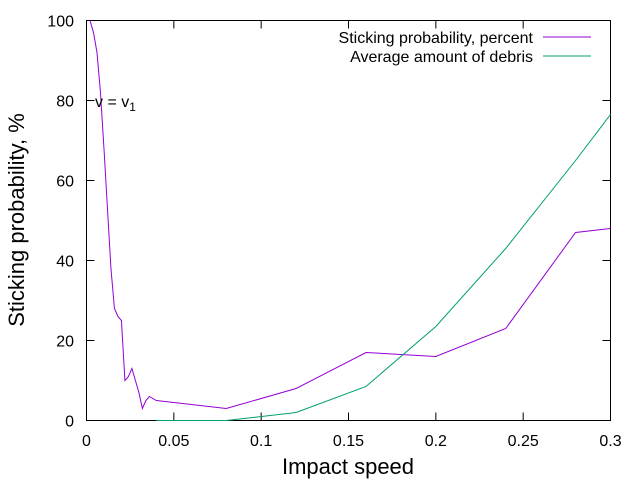 The height and width of the screenshot is (480, 640). I want to click on x-tick-label-2: 0.1, so click(261, 441).